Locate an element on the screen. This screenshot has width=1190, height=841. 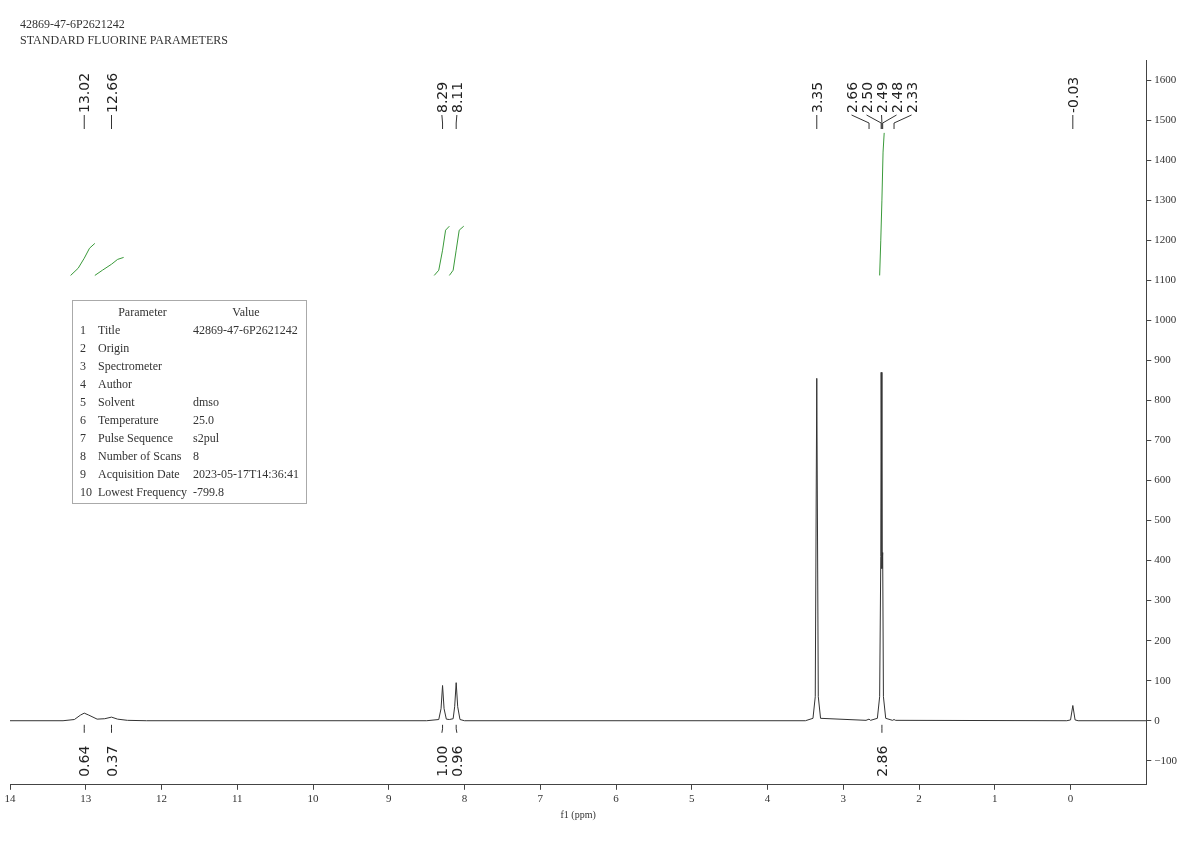
y-tick-label: 1300 is located at coordinates (1165, 199).